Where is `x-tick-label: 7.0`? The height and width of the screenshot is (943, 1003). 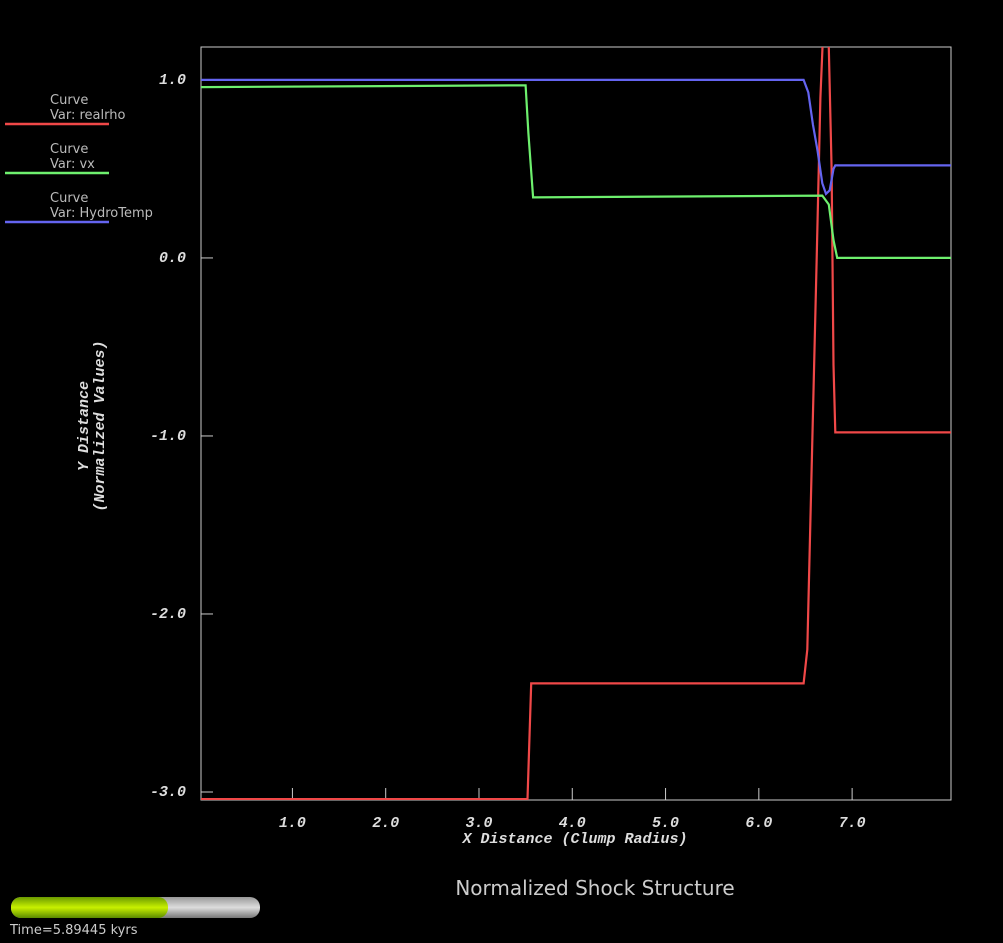 x-tick-label: 7.0 is located at coordinates (852, 823).